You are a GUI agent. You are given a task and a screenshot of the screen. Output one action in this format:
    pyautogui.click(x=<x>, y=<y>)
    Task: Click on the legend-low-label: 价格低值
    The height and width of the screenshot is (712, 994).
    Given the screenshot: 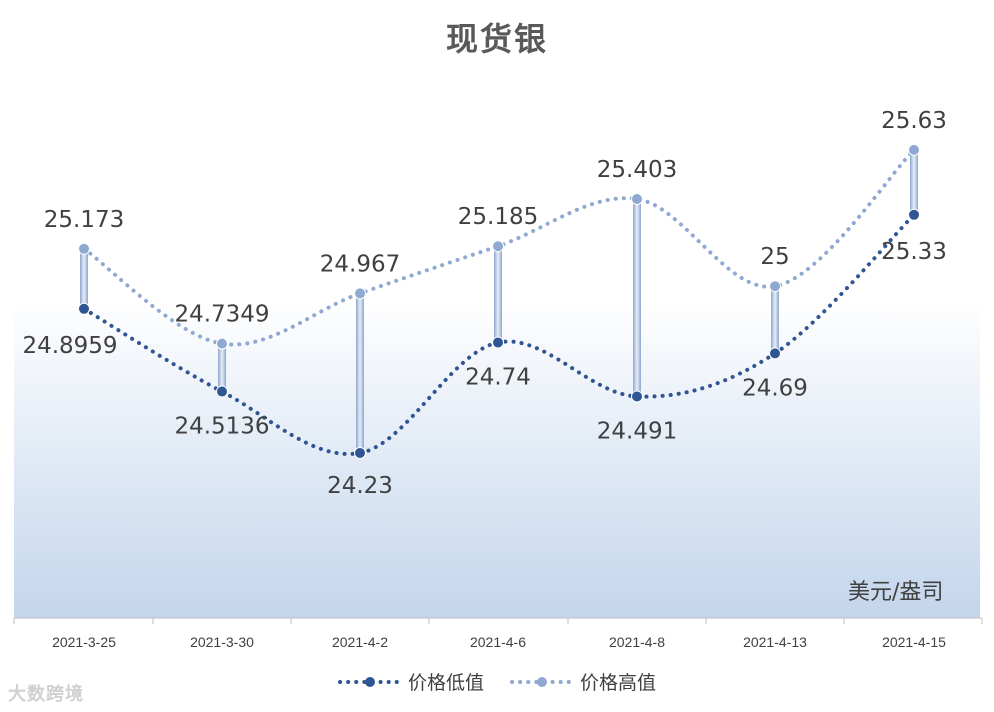 What is the action you would take?
    pyautogui.click(x=445, y=683)
    